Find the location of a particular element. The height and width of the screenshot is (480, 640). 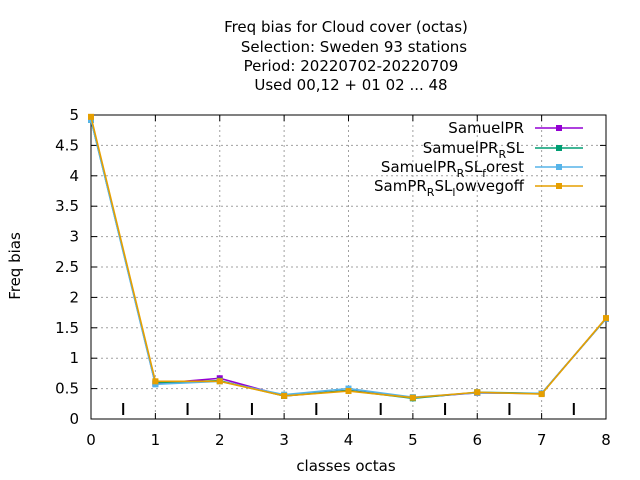

x-tick-label: 2 is located at coordinates (220, 440).